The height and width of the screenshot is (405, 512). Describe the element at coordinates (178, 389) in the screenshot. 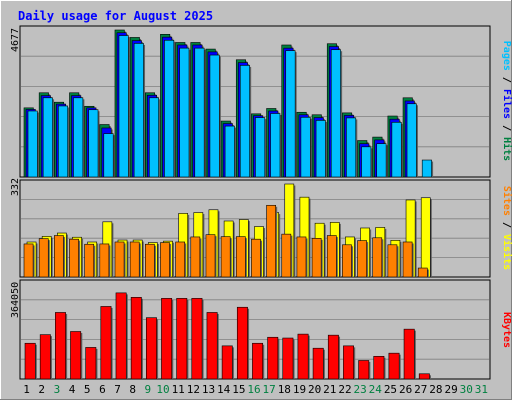

I see `x-tick-label: 11` at that location.